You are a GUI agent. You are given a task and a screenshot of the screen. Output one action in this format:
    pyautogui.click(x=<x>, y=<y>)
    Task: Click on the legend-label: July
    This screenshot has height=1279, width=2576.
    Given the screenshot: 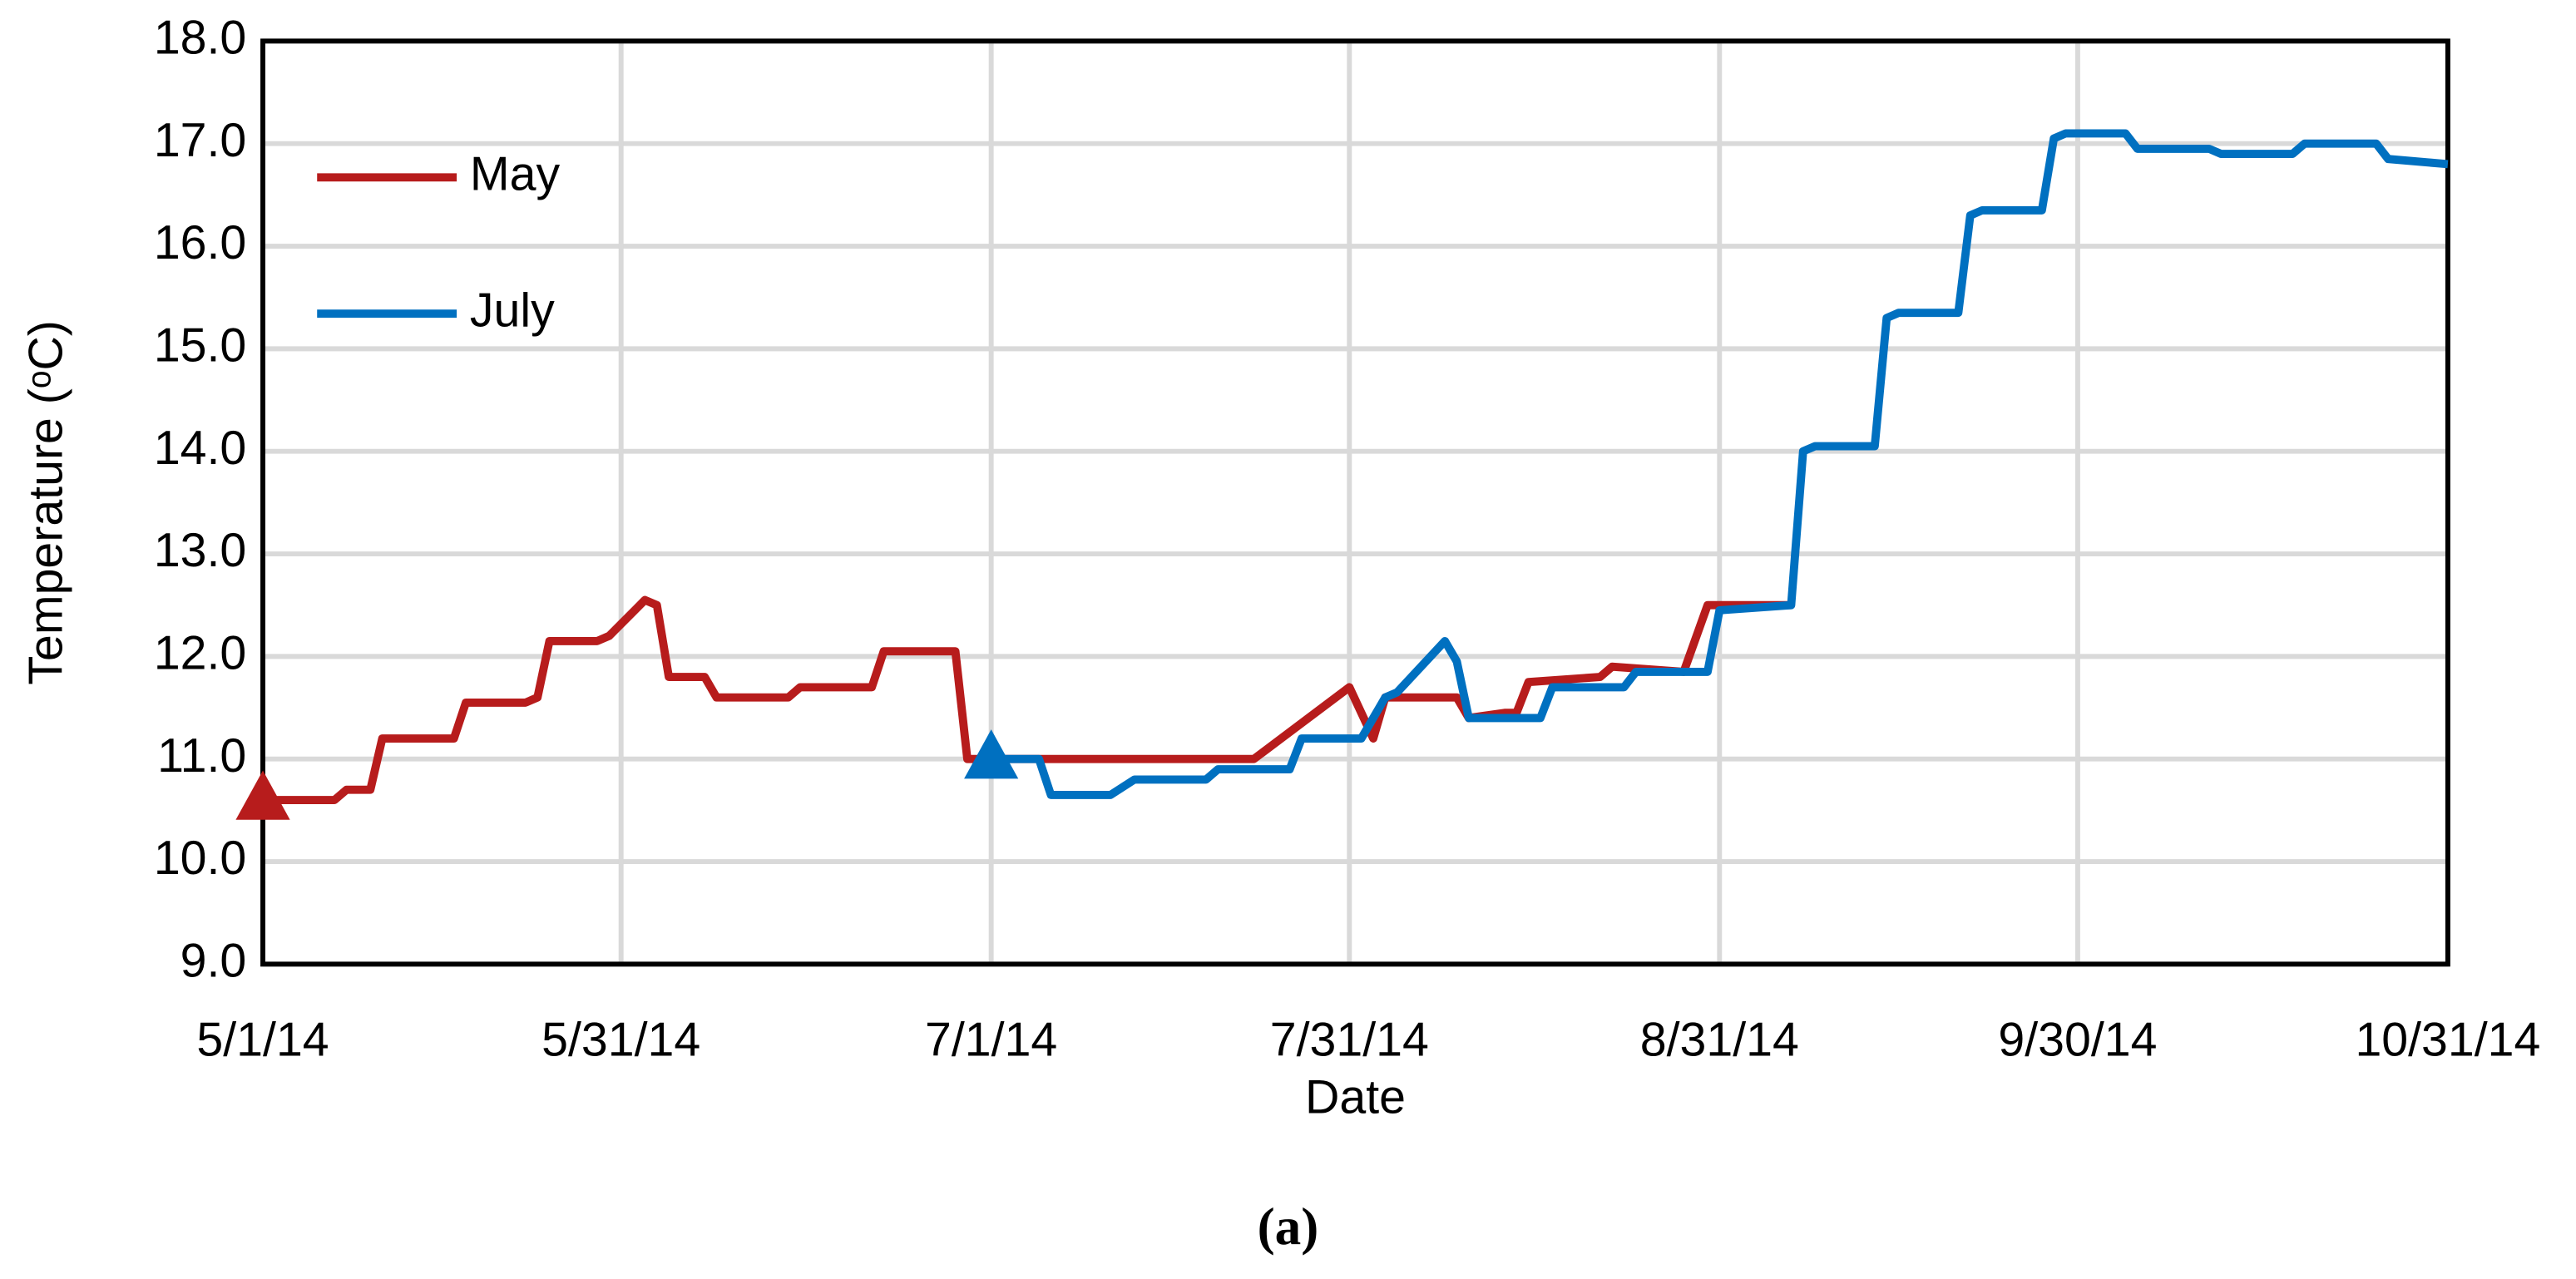 What is the action you would take?
    pyautogui.click(x=512, y=310)
    